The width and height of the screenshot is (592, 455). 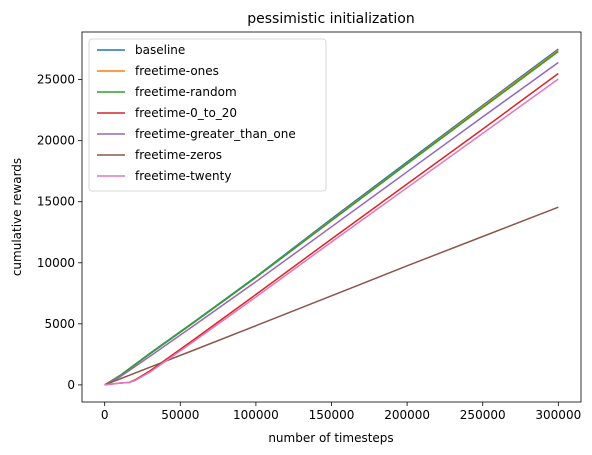 What do you see at coordinates (56, 263) in the screenshot?
I see `y-tick-label: 10000` at bounding box center [56, 263].